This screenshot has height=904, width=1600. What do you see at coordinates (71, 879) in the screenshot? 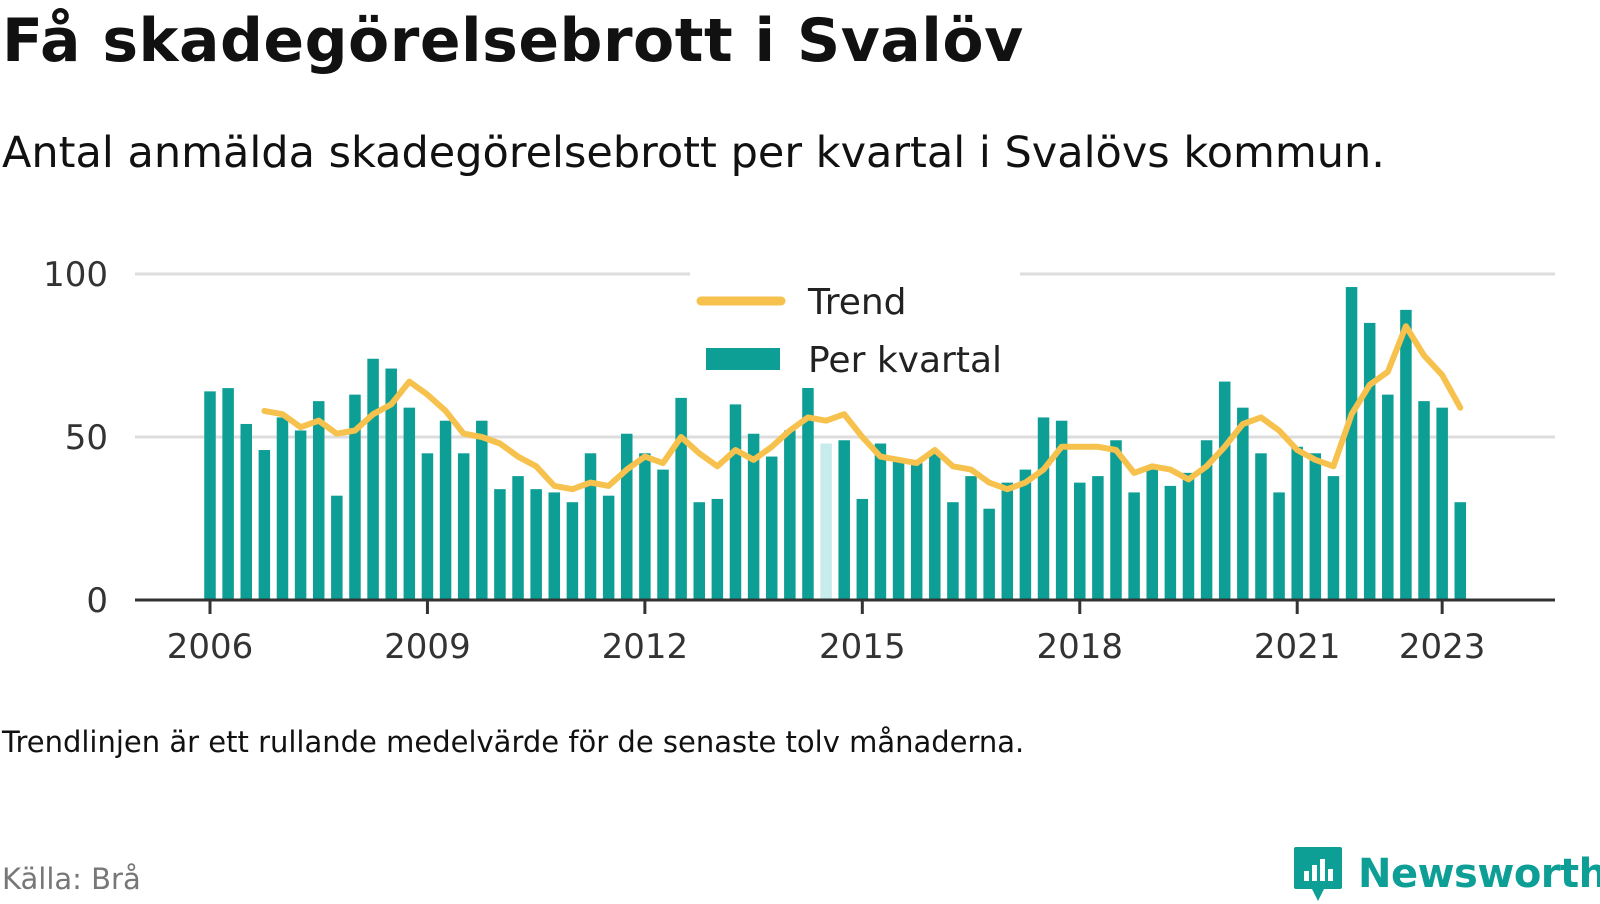
I see `source-label: Källa: Brå` at bounding box center [71, 879].